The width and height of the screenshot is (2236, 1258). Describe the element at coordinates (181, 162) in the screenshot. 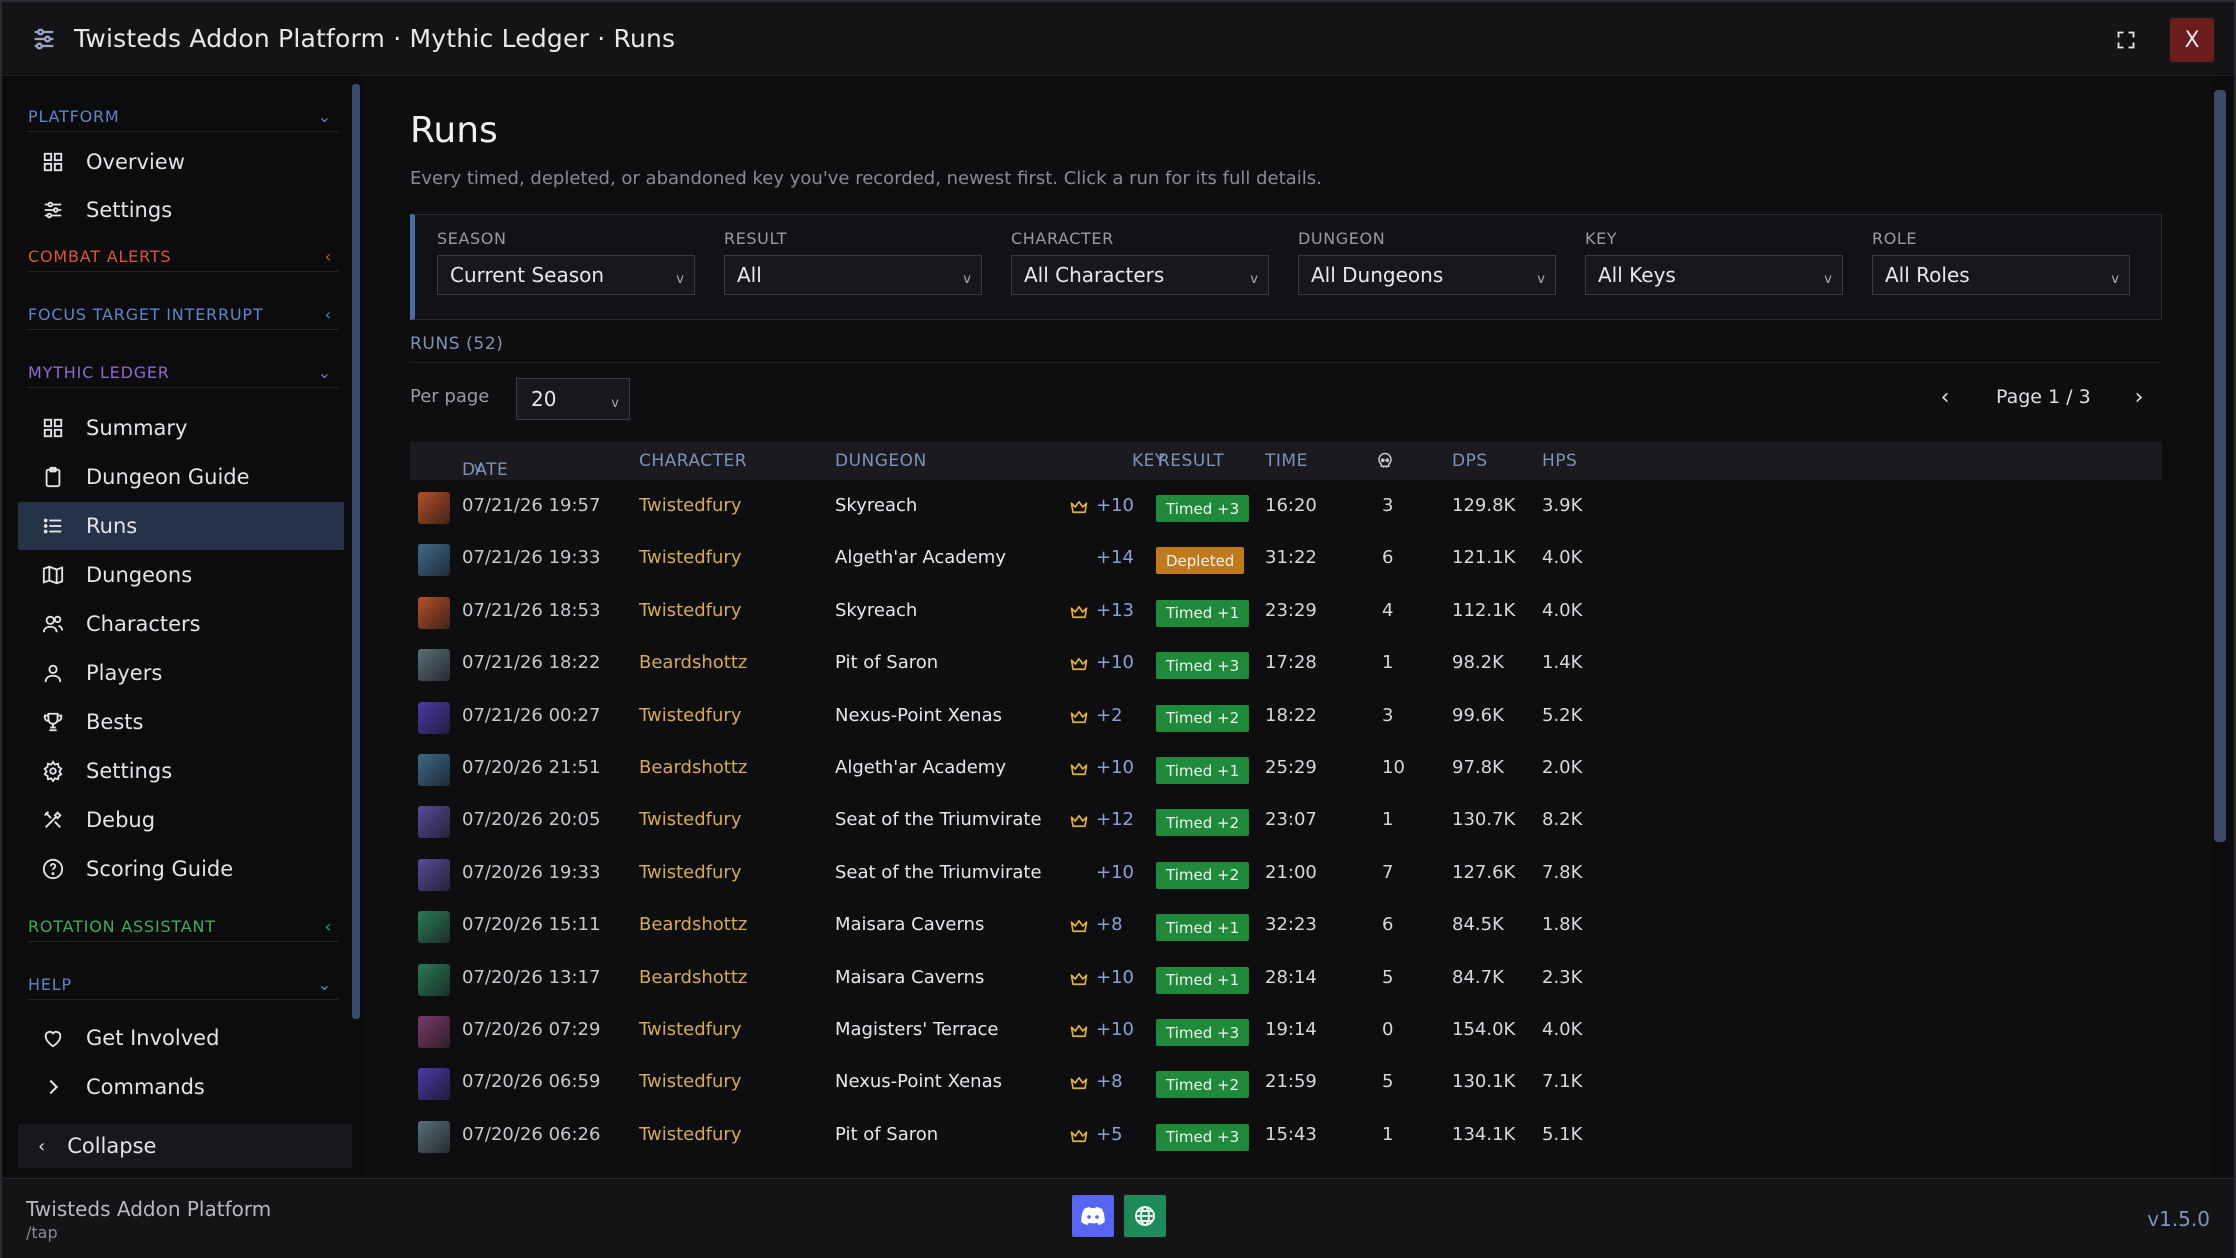

I see `sidebar-item-overview: Overview` at that location.